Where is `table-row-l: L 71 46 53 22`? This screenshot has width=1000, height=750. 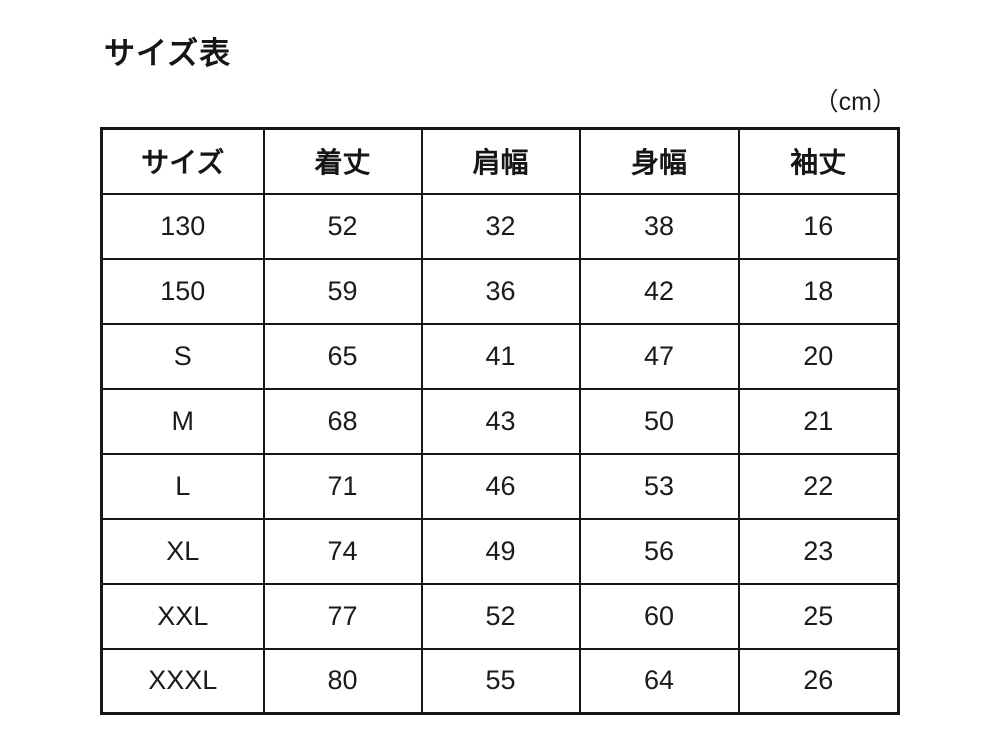 table-row-l: L 71 46 53 22 is located at coordinates (500, 486).